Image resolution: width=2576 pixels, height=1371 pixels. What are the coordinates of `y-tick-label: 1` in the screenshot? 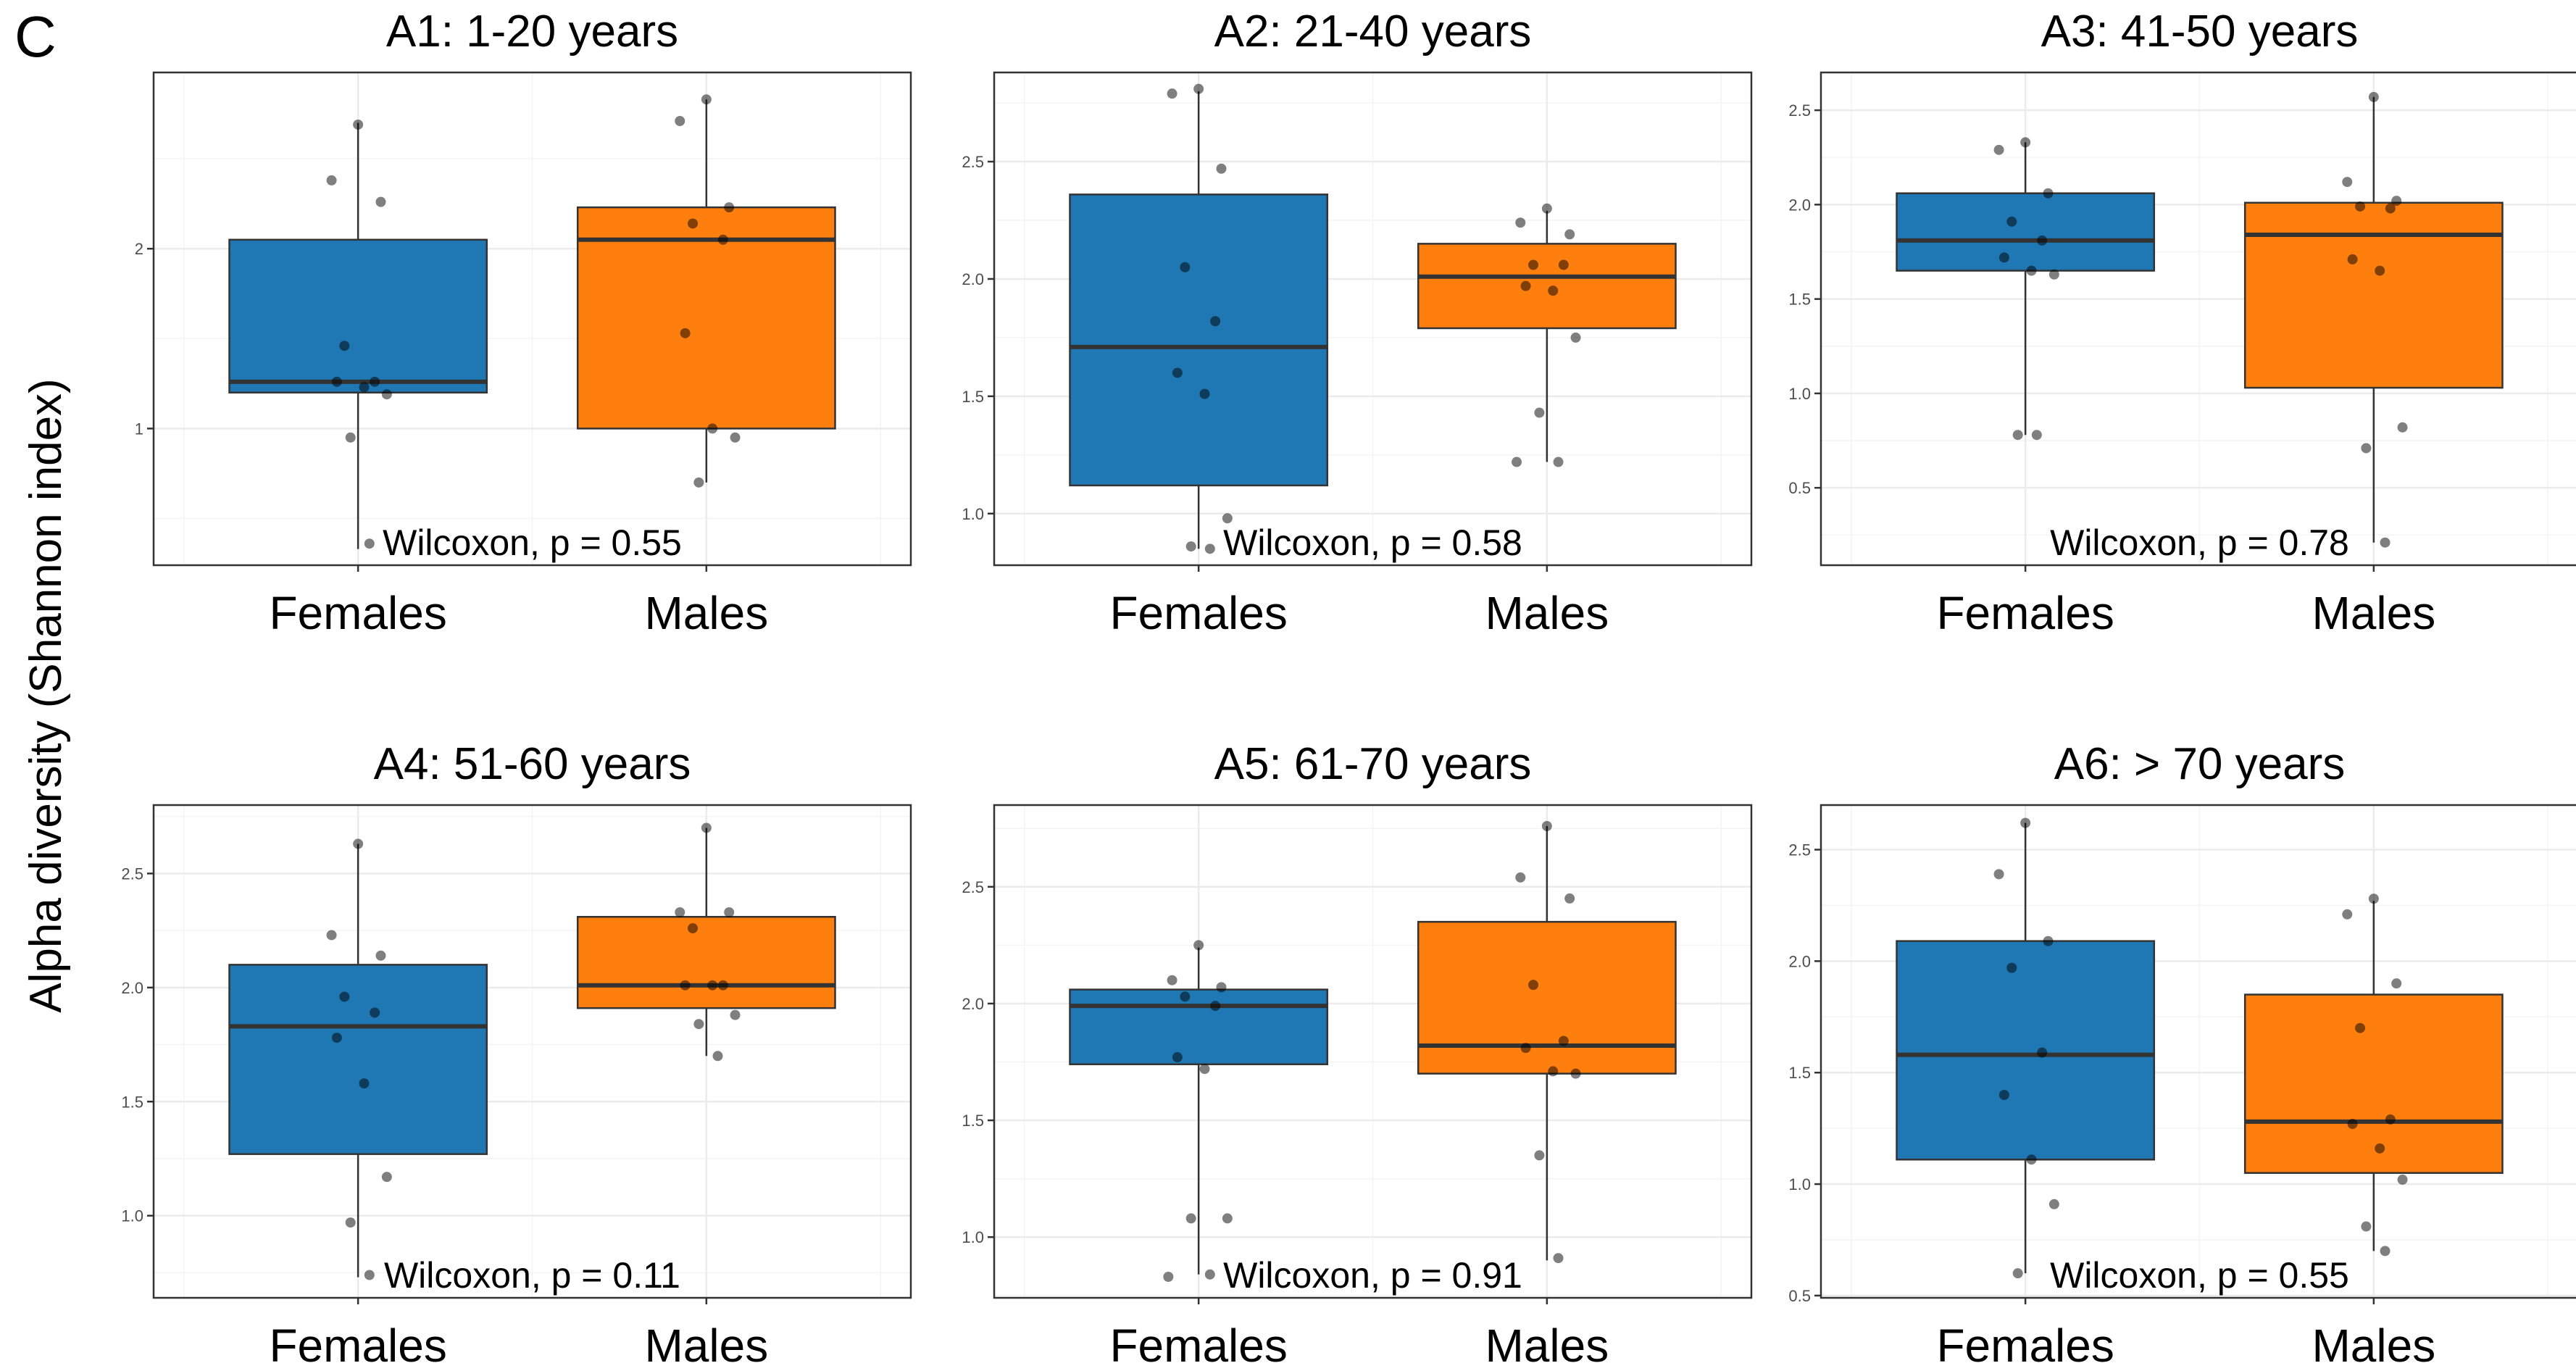 It's located at (139, 429).